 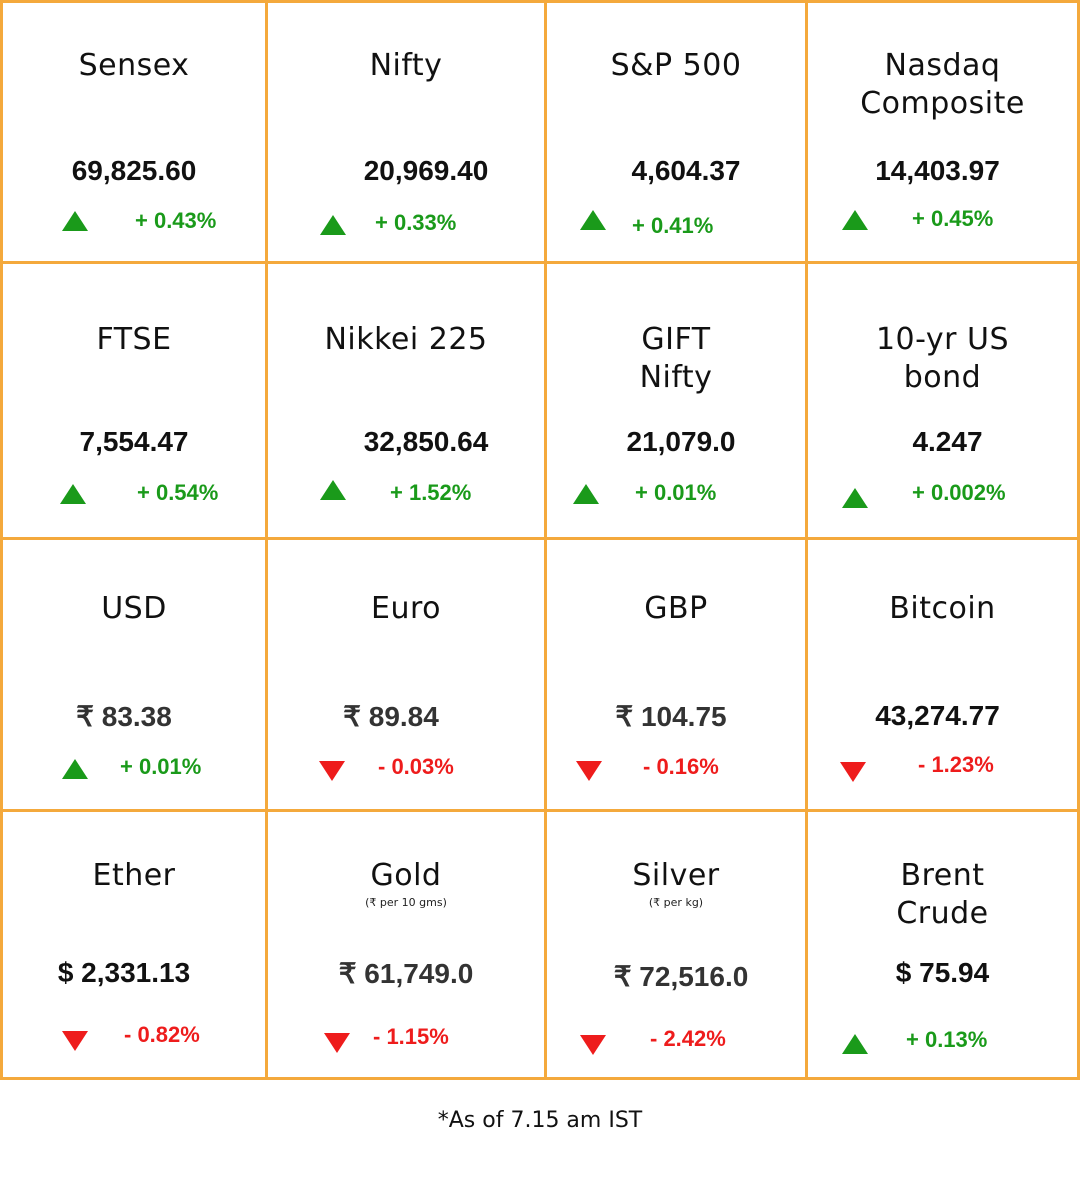 I want to click on cell-sp500: S&P 500 4,604.37 + 0.41%, so click(x=677, y=133).